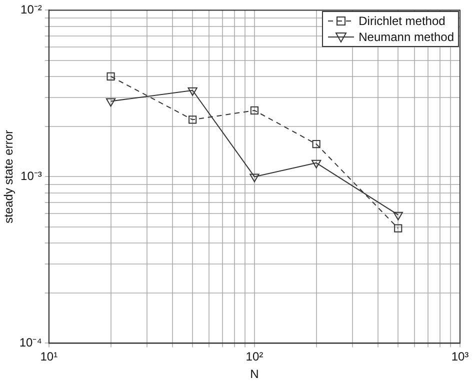  I want to click on legend-label: Neumann method, so click(406, 37).